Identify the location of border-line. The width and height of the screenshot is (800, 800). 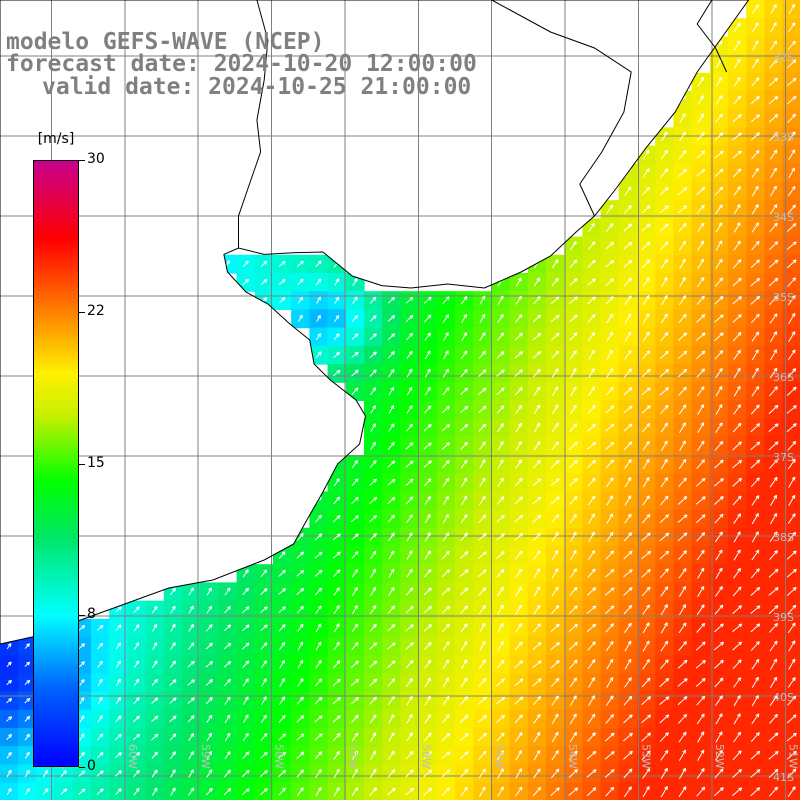
(253, 124).